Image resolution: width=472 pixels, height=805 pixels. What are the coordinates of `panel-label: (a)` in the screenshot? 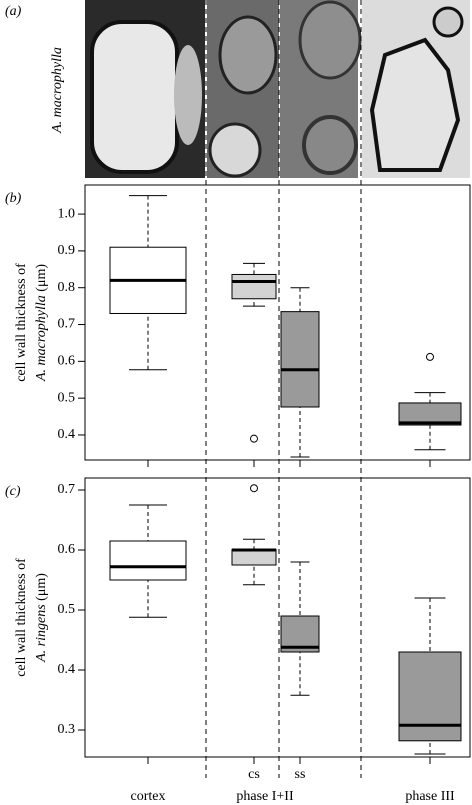 It's located at (13, 11).